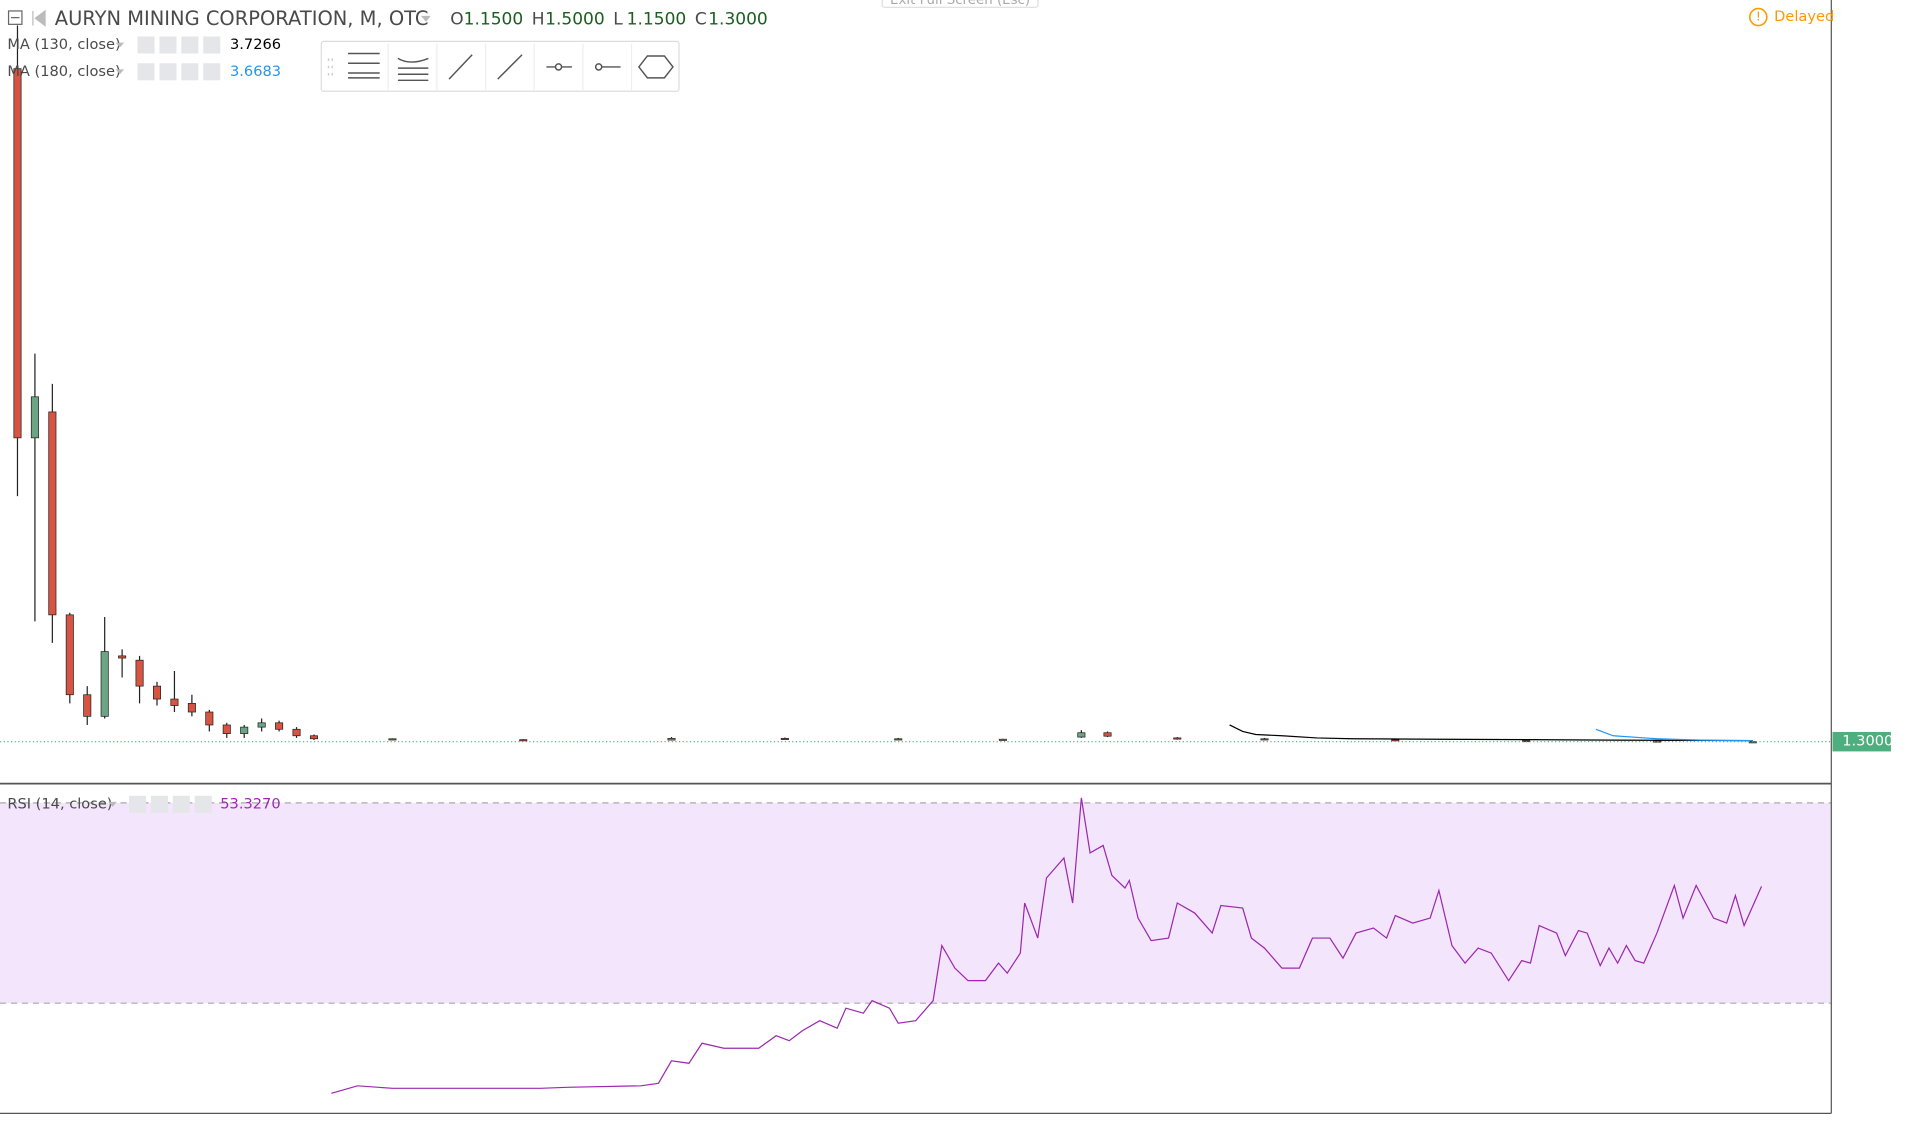 The height and width of the screenshot is (1145, 1908). I want to click on fullscreen-hint-box, so click(960, 4).